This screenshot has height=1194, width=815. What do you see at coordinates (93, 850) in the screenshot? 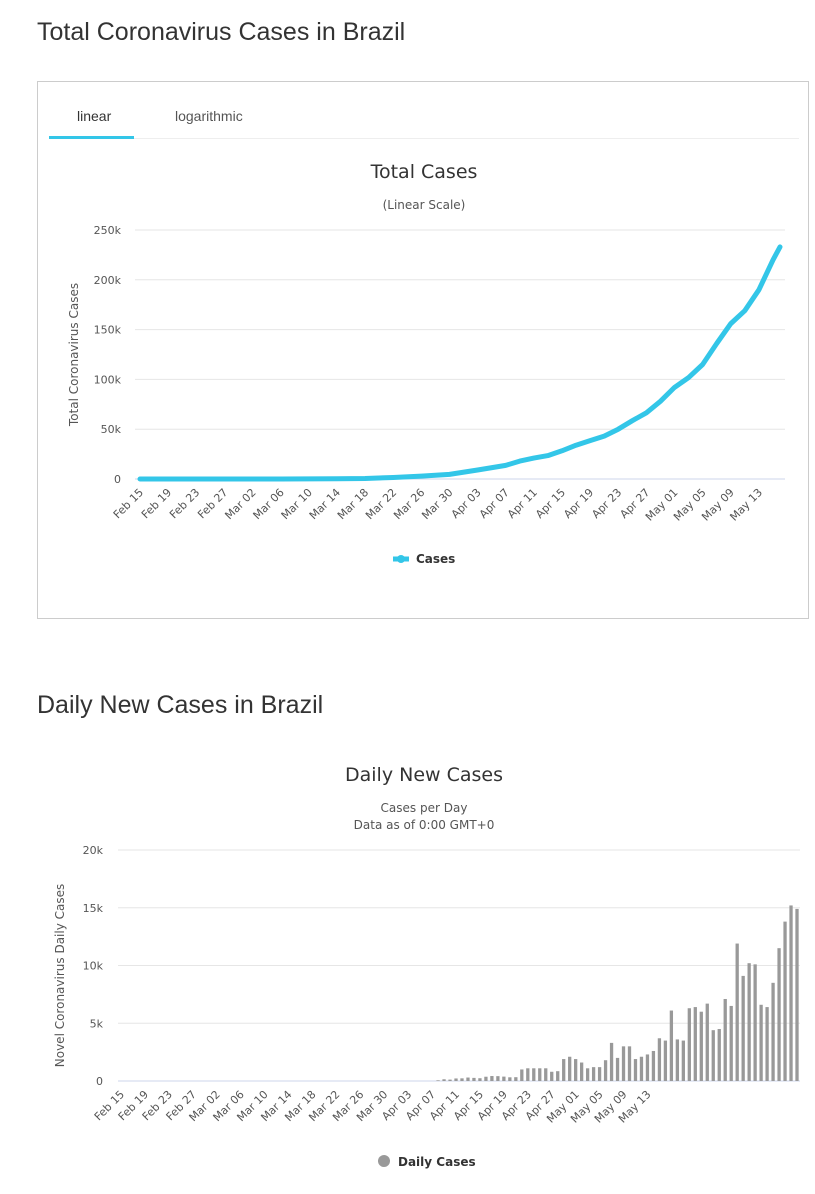
I see `y-tick-label: 20k` at bounding box center [93, 850].